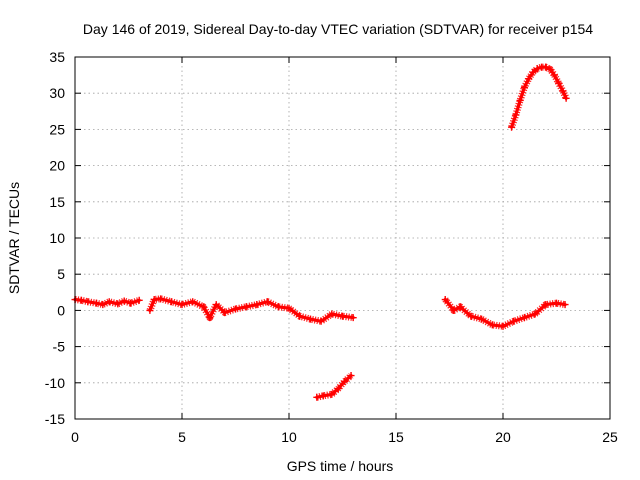  Describe the element at coordinates (57, 238) in the screenshot. I see `y-tick-label: 10` at that location.